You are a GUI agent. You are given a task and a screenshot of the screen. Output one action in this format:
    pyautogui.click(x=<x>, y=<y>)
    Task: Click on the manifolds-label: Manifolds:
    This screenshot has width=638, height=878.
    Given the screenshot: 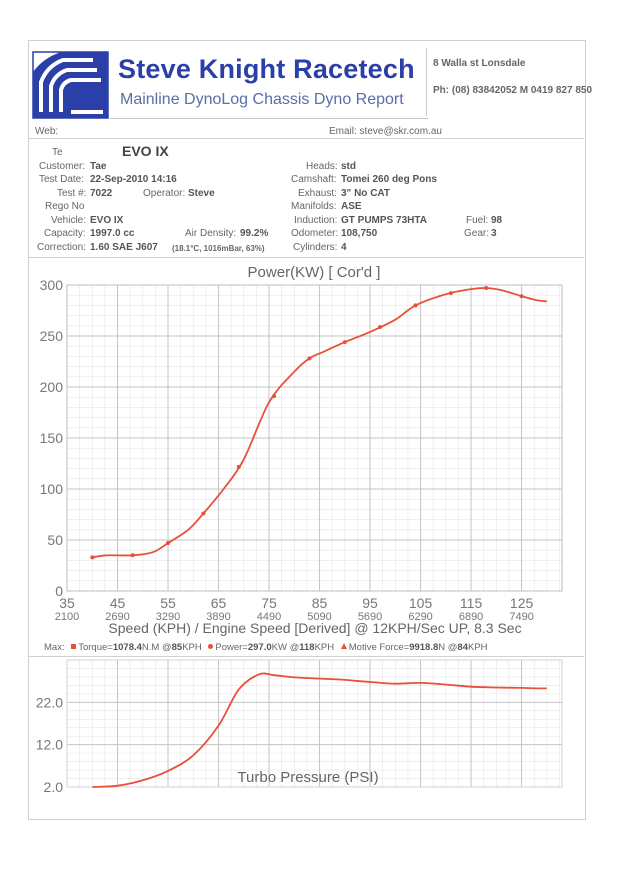 What is the action you would take?
    pyautogui.click(x=314, y=206)
    